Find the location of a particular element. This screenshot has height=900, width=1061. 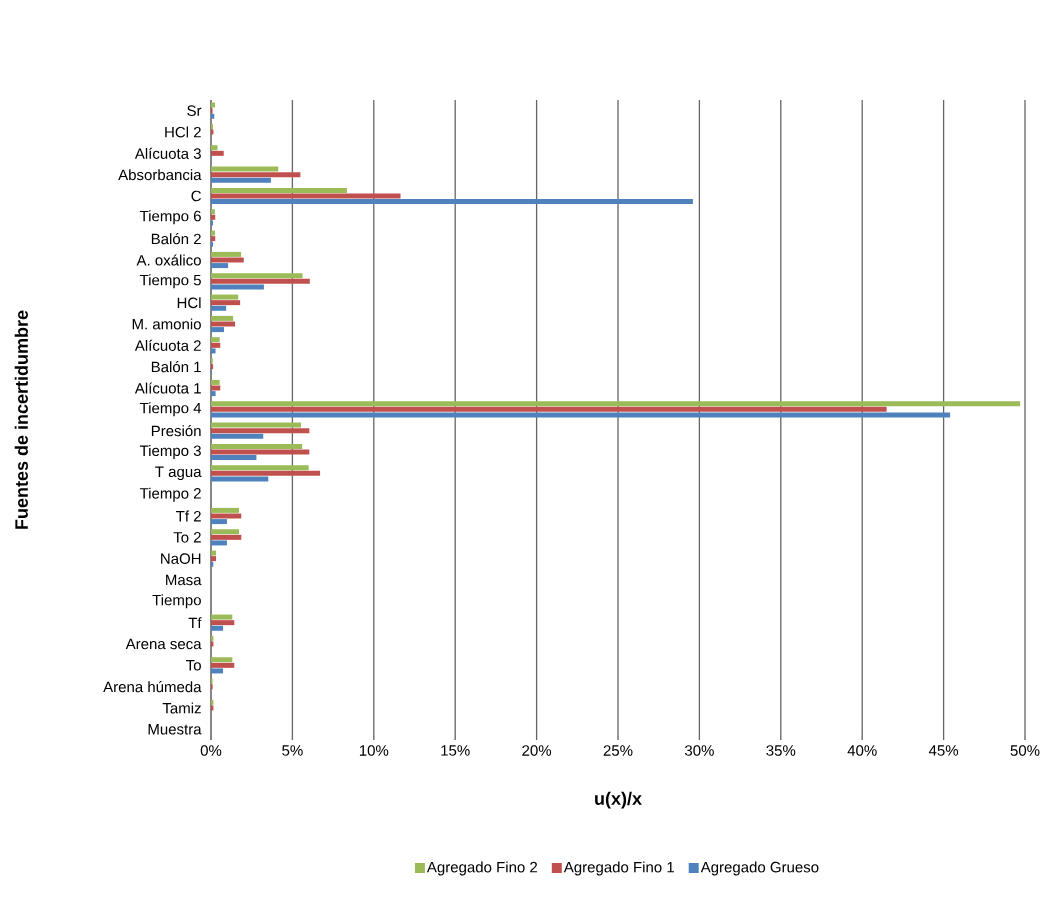

y-tick-label: Arena seca is located at coordinates (163, 644).